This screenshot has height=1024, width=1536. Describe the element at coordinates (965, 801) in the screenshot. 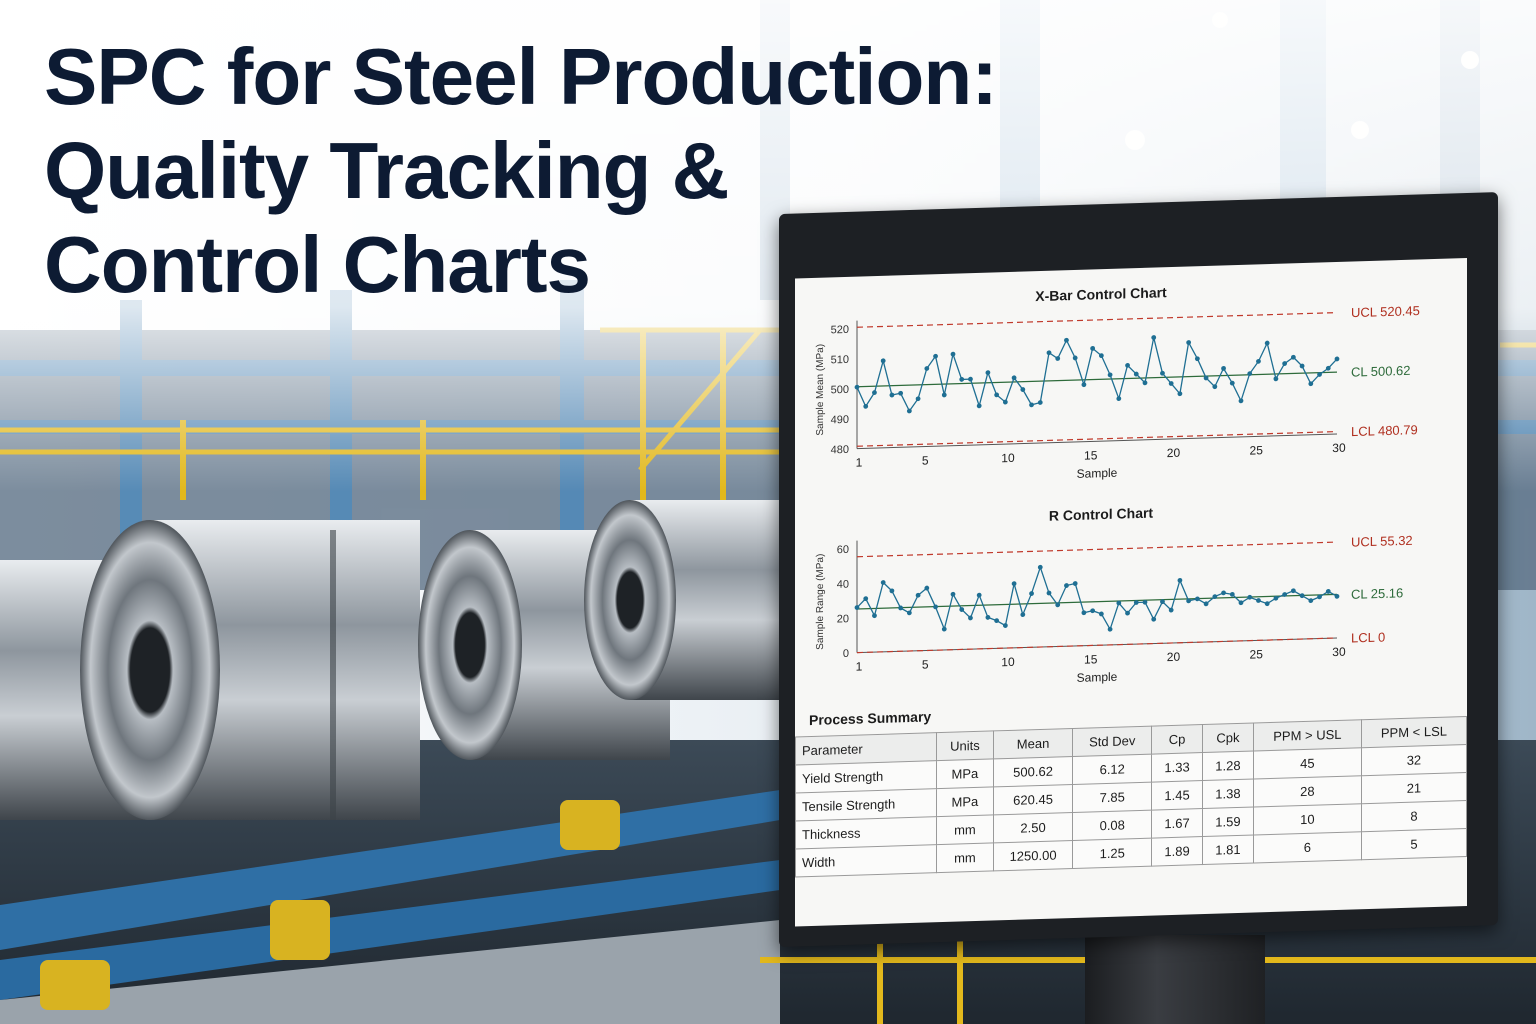

I see `table-cell: MPa` at that location.